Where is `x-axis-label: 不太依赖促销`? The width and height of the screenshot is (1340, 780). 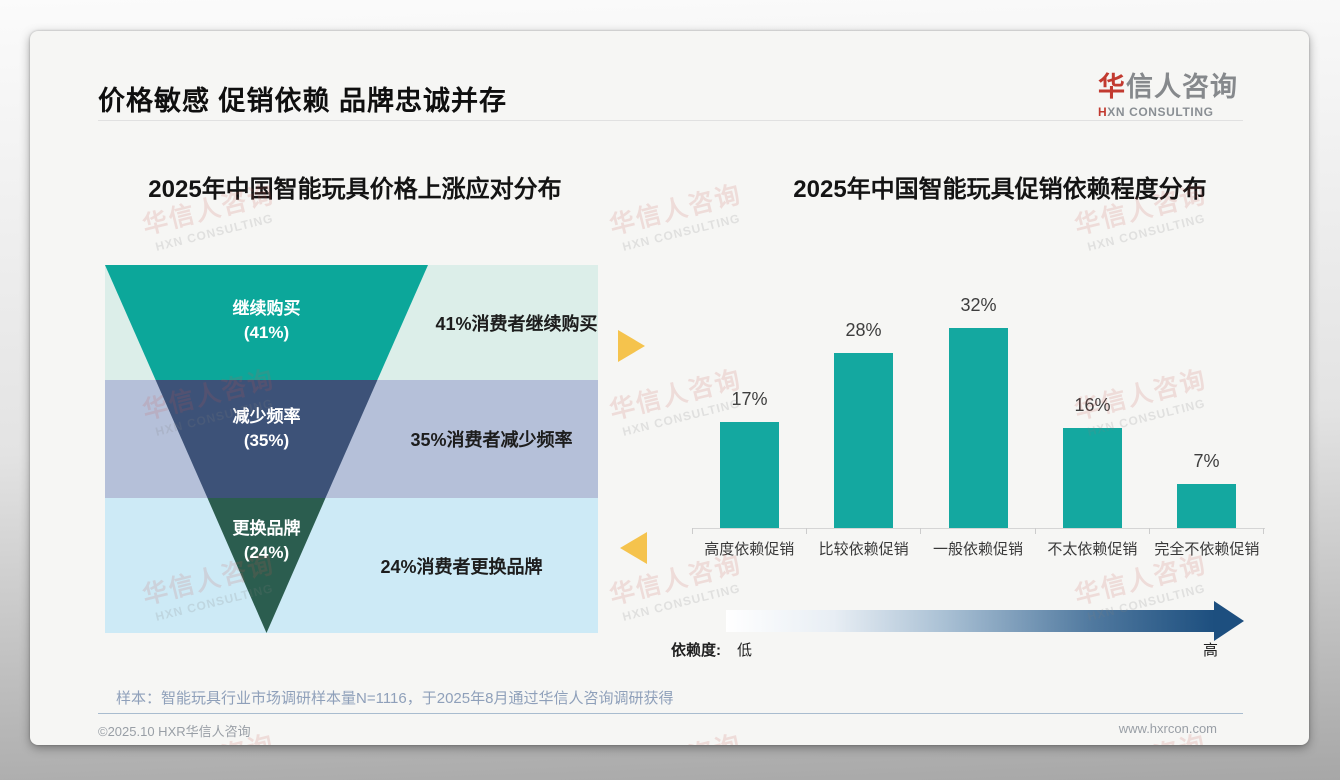
x-axis-label: 不太依赖促销 is located at coordinates (1092, 549).